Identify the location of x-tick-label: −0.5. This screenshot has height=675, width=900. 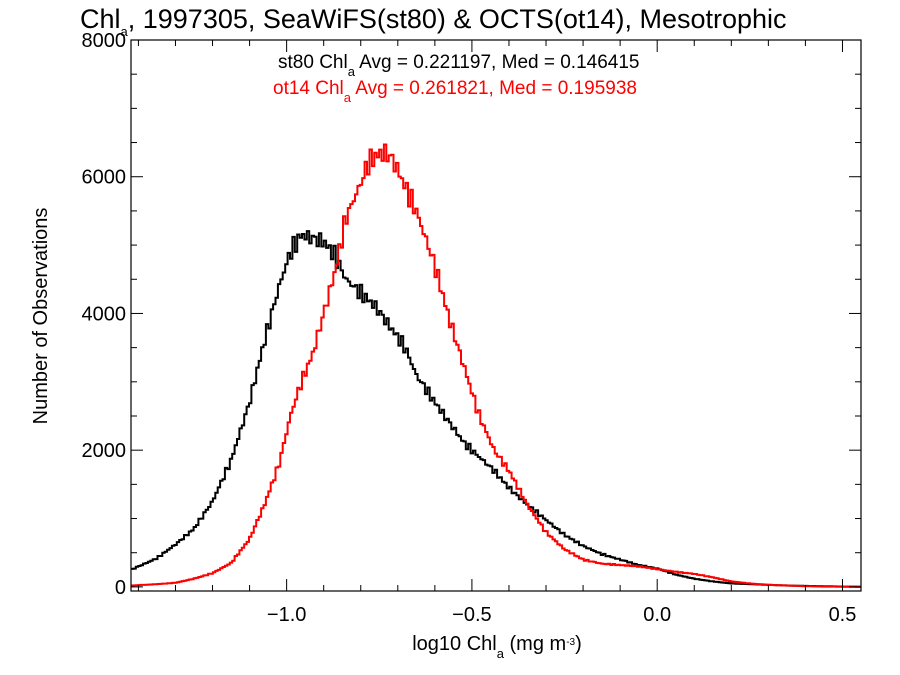
(471, 615).